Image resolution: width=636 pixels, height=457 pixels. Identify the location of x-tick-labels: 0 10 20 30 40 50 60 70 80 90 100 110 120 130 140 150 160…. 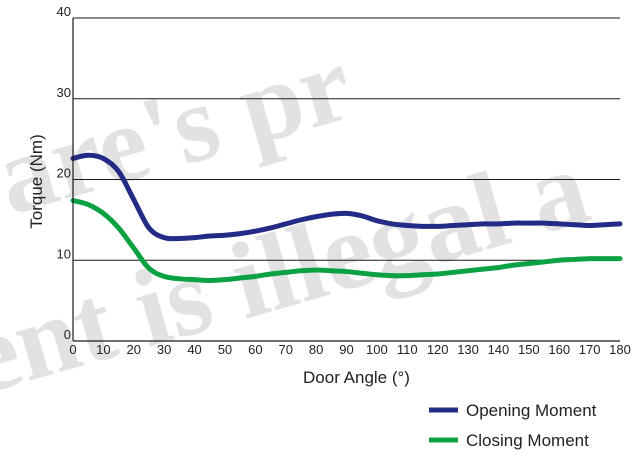
(349, 349).